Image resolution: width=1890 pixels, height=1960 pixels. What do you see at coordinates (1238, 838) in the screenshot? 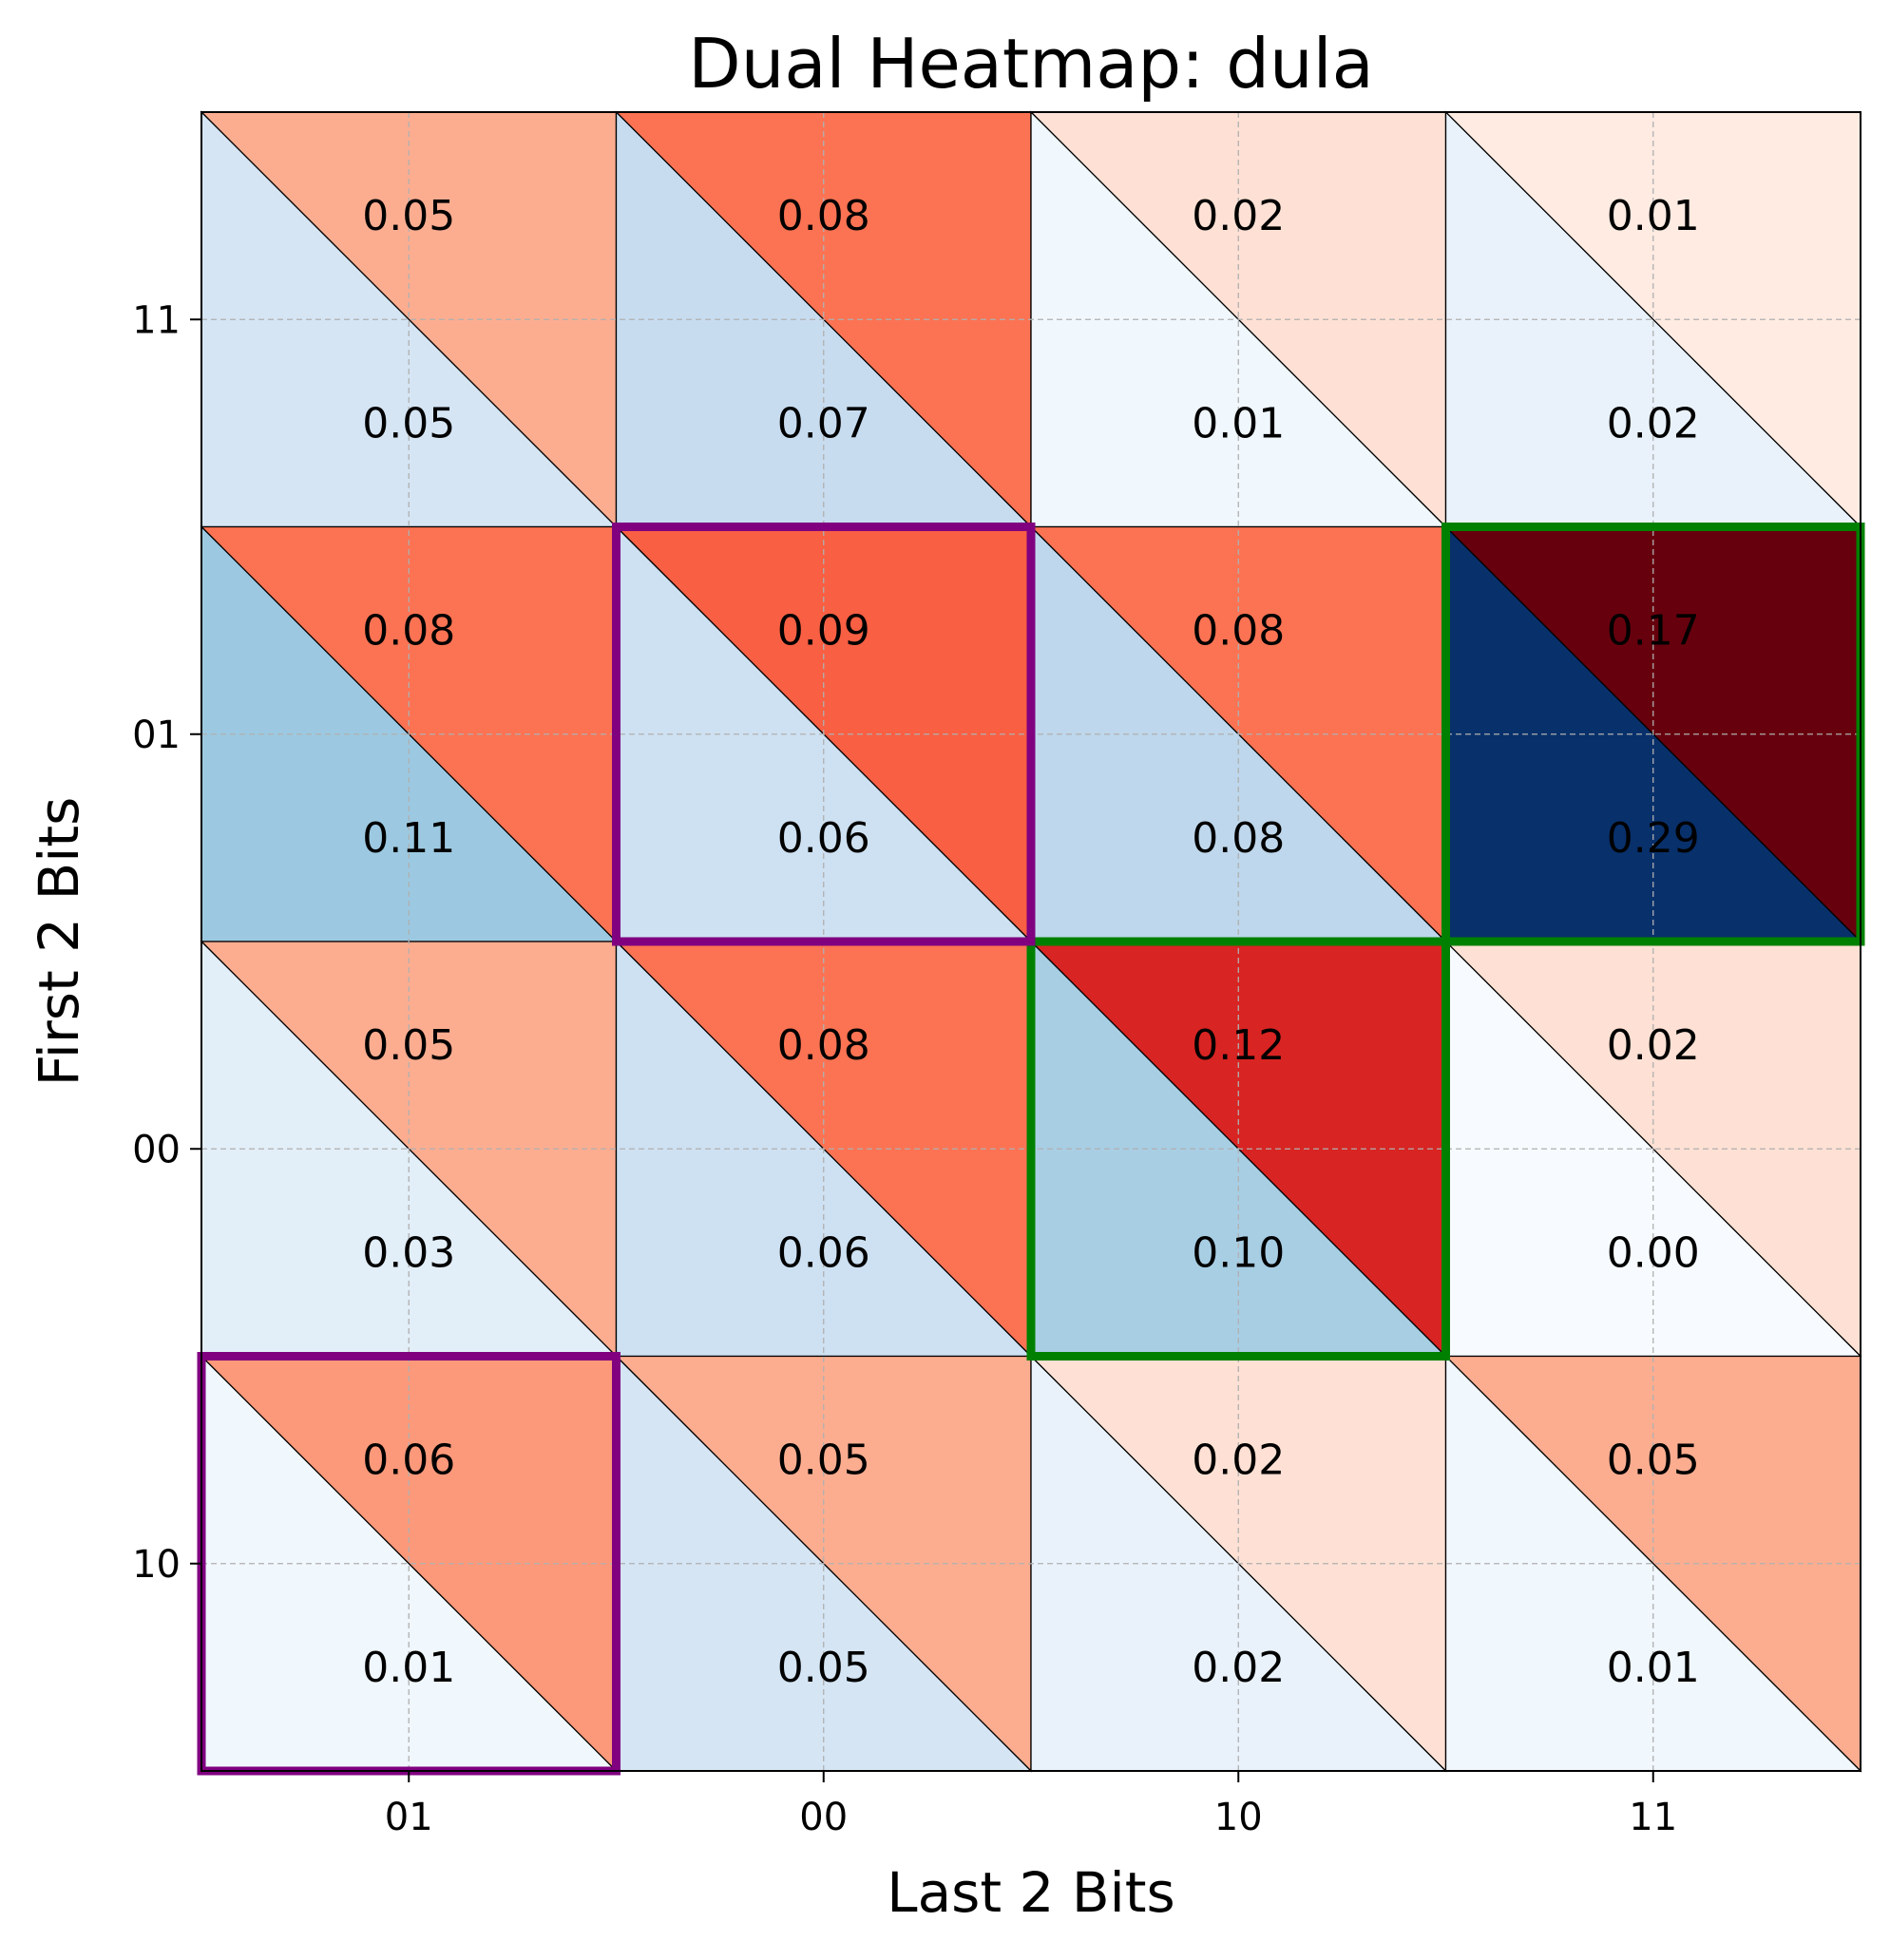
I see `lower-value-label: 0.08` at bounding box center [1238, 838].